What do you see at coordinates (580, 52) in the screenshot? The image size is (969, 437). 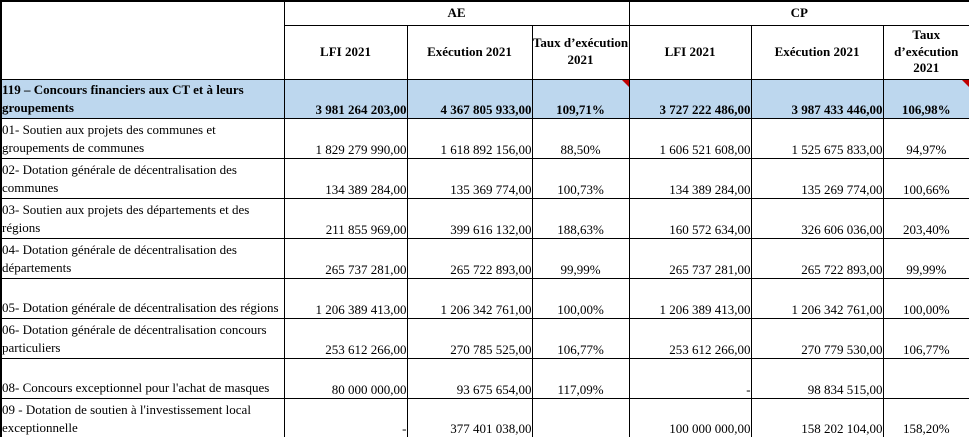 I see `col-header-ae-taux: Taux d’exécution 2021` at bounding box center [580, 52].